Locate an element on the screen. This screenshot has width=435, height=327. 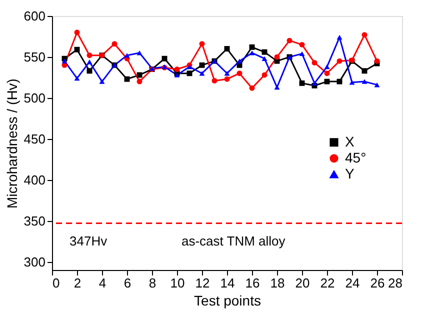
x-tick-label: 22 is located at coordinates (327, 283).